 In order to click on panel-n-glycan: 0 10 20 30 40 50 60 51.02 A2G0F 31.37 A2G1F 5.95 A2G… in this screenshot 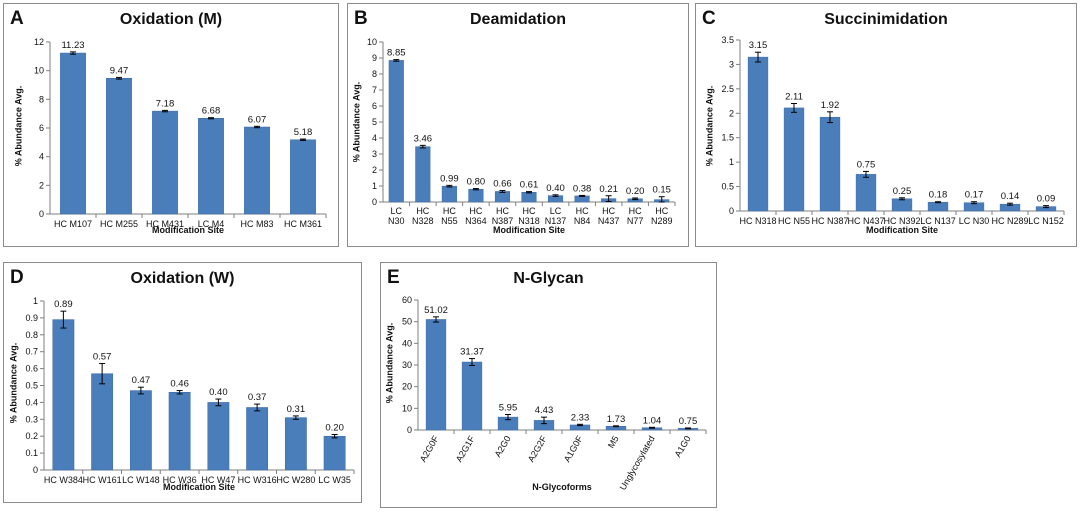, I will do `click(548, 385)`.